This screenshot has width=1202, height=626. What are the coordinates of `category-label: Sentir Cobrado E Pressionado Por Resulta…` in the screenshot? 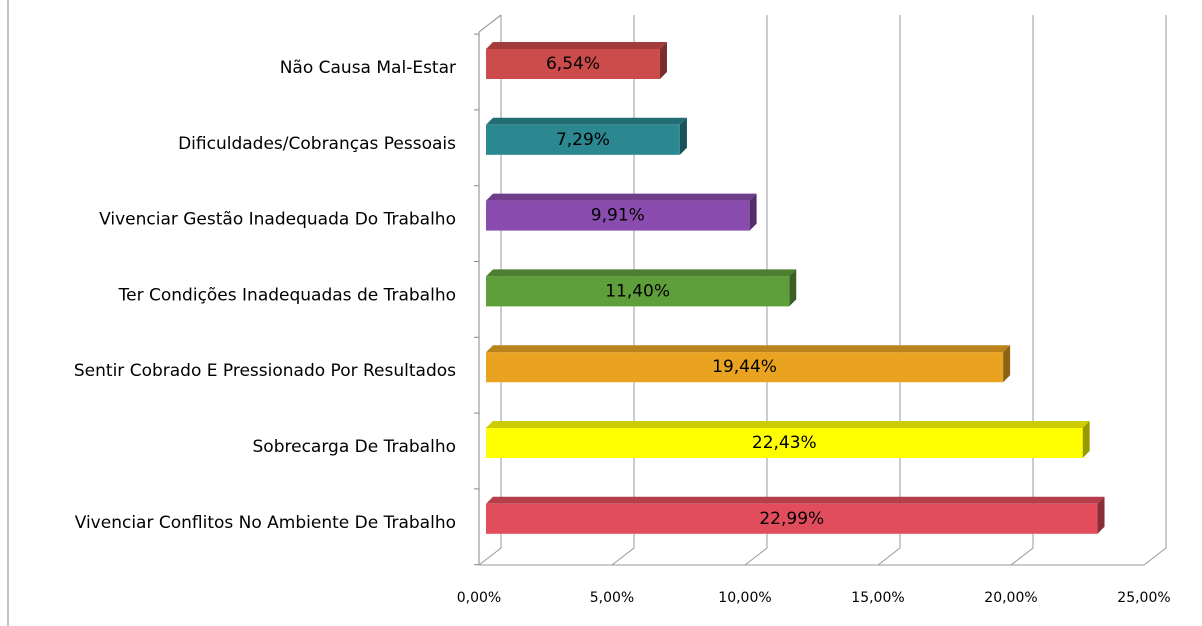 It's located at (265, 371).